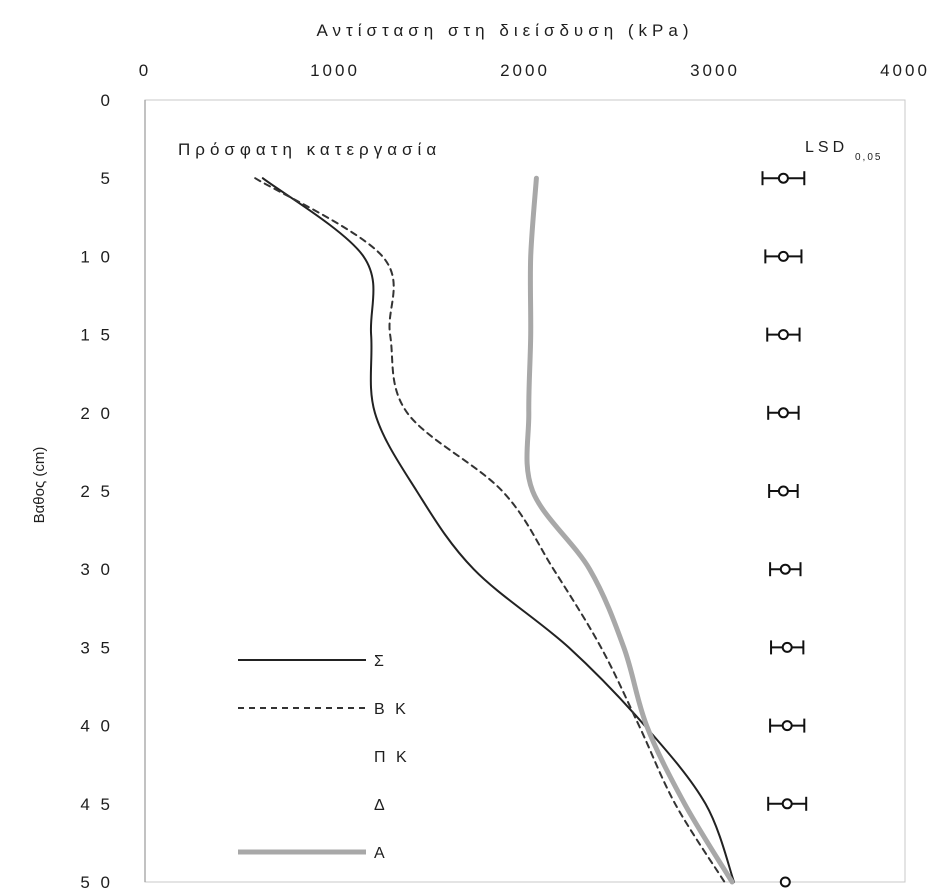  I want to click on y-tick-label: 4 5, so click(96, 804).